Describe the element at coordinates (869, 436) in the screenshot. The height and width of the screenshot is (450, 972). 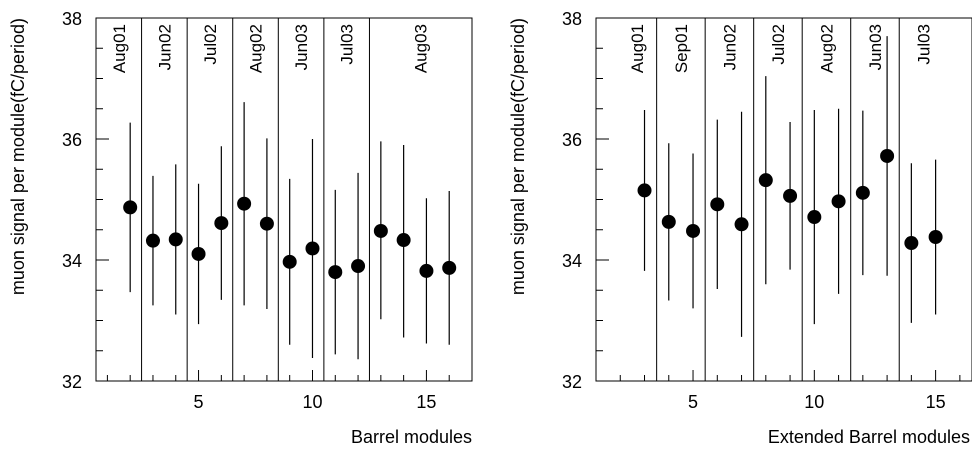
I see `x-axis-label: Extended Barrel modules` at that location.